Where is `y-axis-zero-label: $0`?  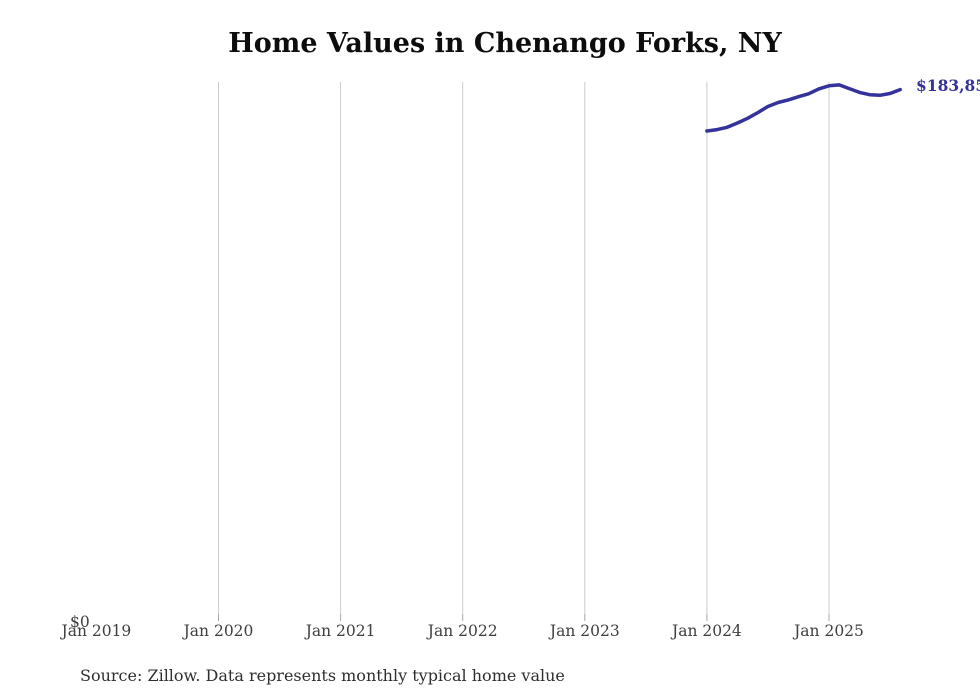
y-axis-zero-label: $0 is located at coordinates (80, 622).